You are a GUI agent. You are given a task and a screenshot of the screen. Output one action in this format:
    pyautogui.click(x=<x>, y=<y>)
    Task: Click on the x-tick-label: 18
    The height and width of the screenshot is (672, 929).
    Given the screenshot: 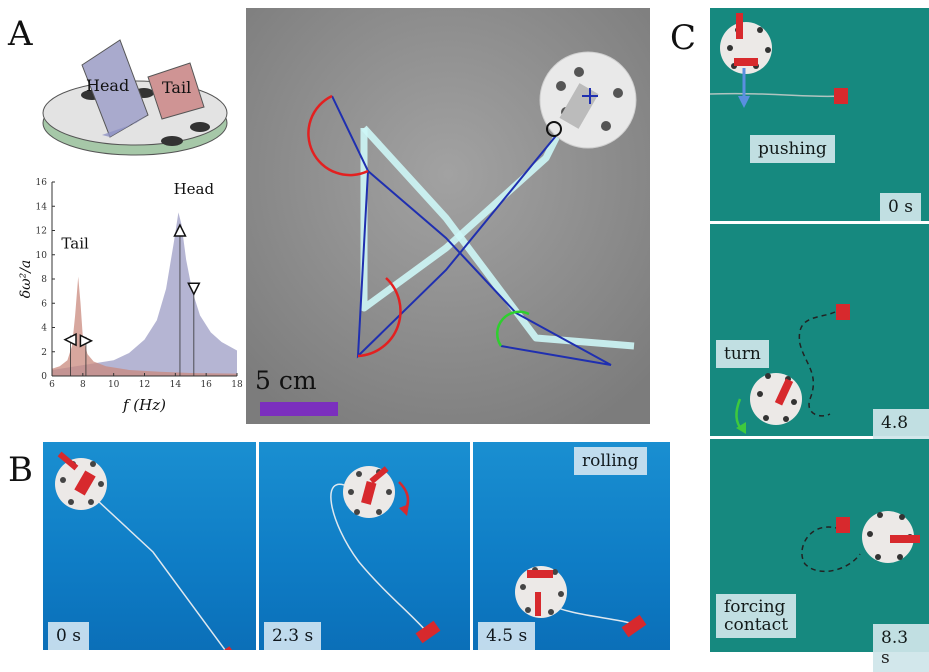 What is the action you would take?
    pyautogui.click(x=237, y=385)
    